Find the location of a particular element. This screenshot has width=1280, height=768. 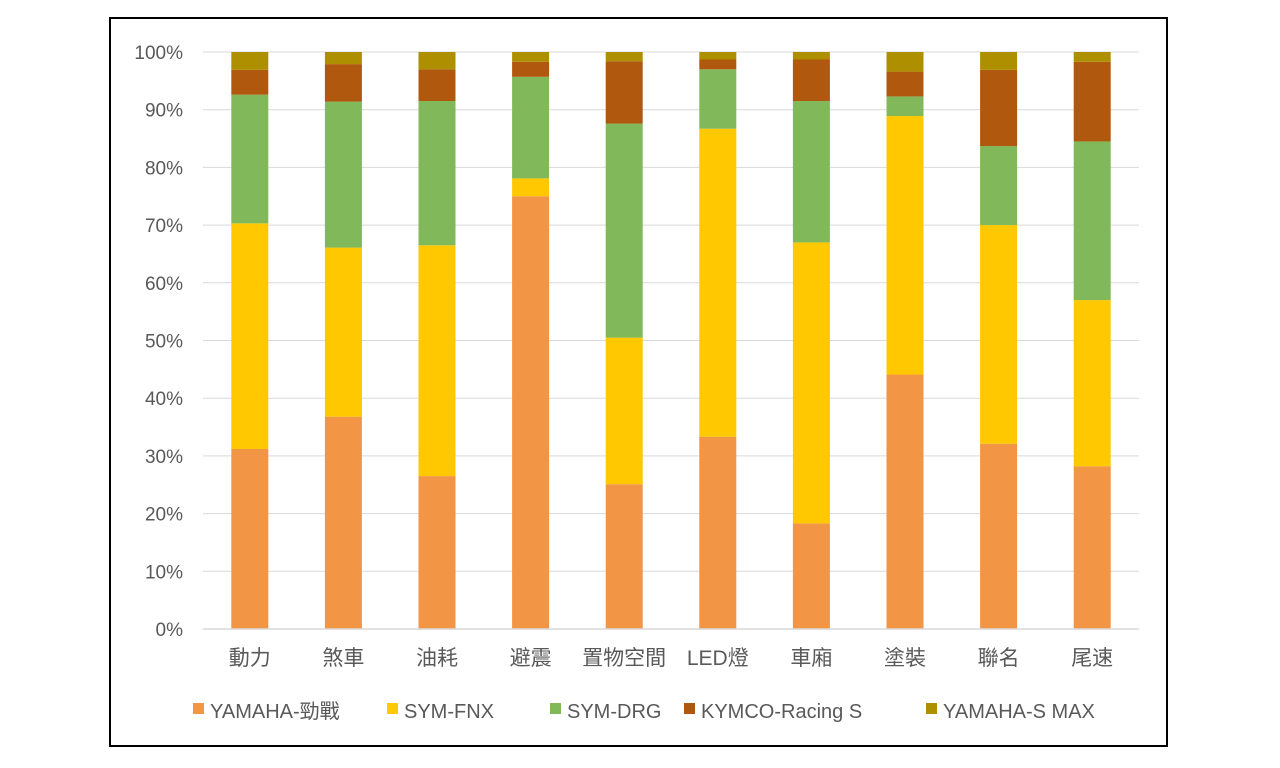

x-tick-label: 置物空間 is located at coordinates (624, 658).